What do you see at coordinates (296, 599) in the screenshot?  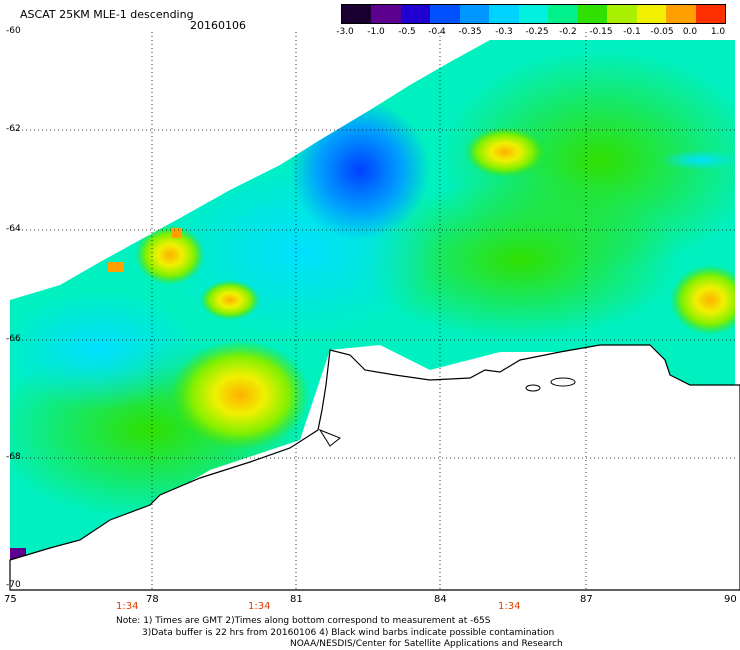 I see `lon-label: 81` at bounding box center [296, 599].